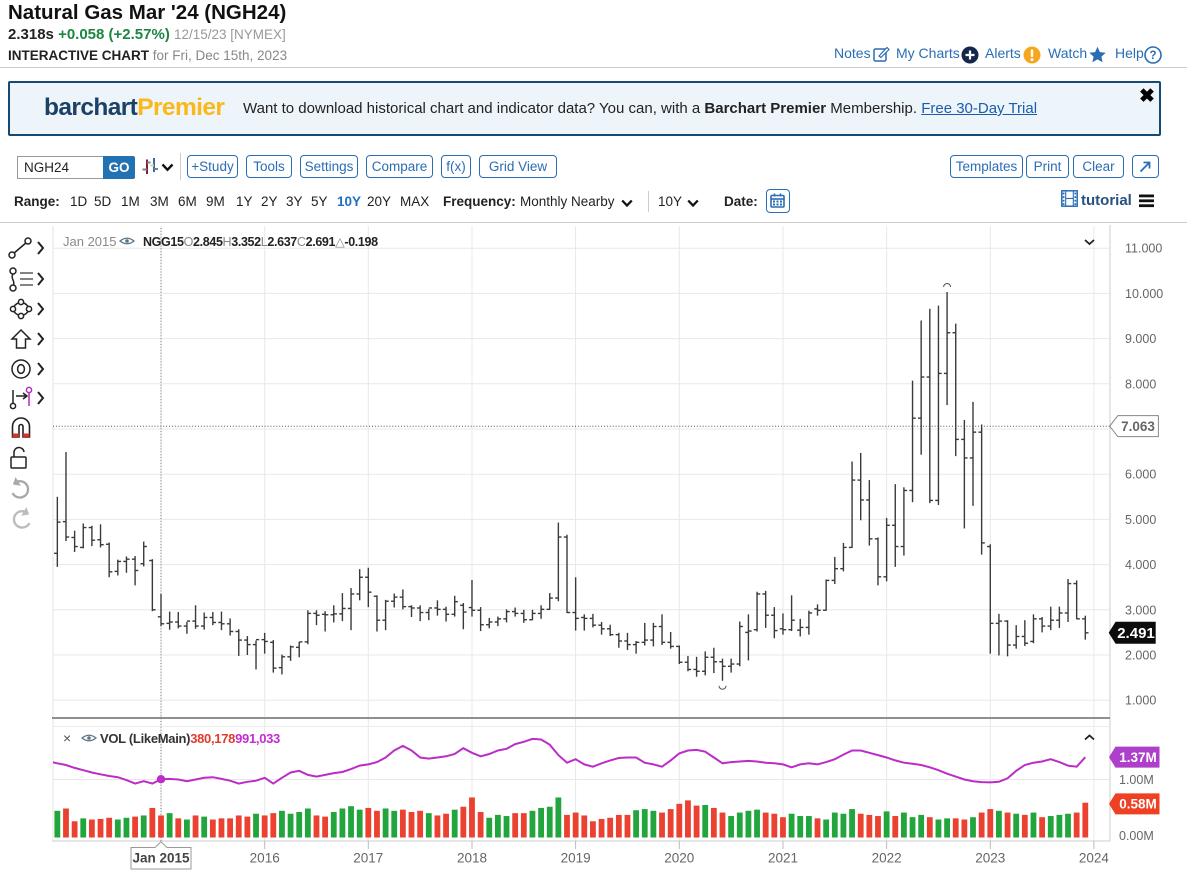  Describe the element at coordinates (190, 738) in the screenshot. I see `svg-text: VOL (LikeMain)380,178991,033` at that location.